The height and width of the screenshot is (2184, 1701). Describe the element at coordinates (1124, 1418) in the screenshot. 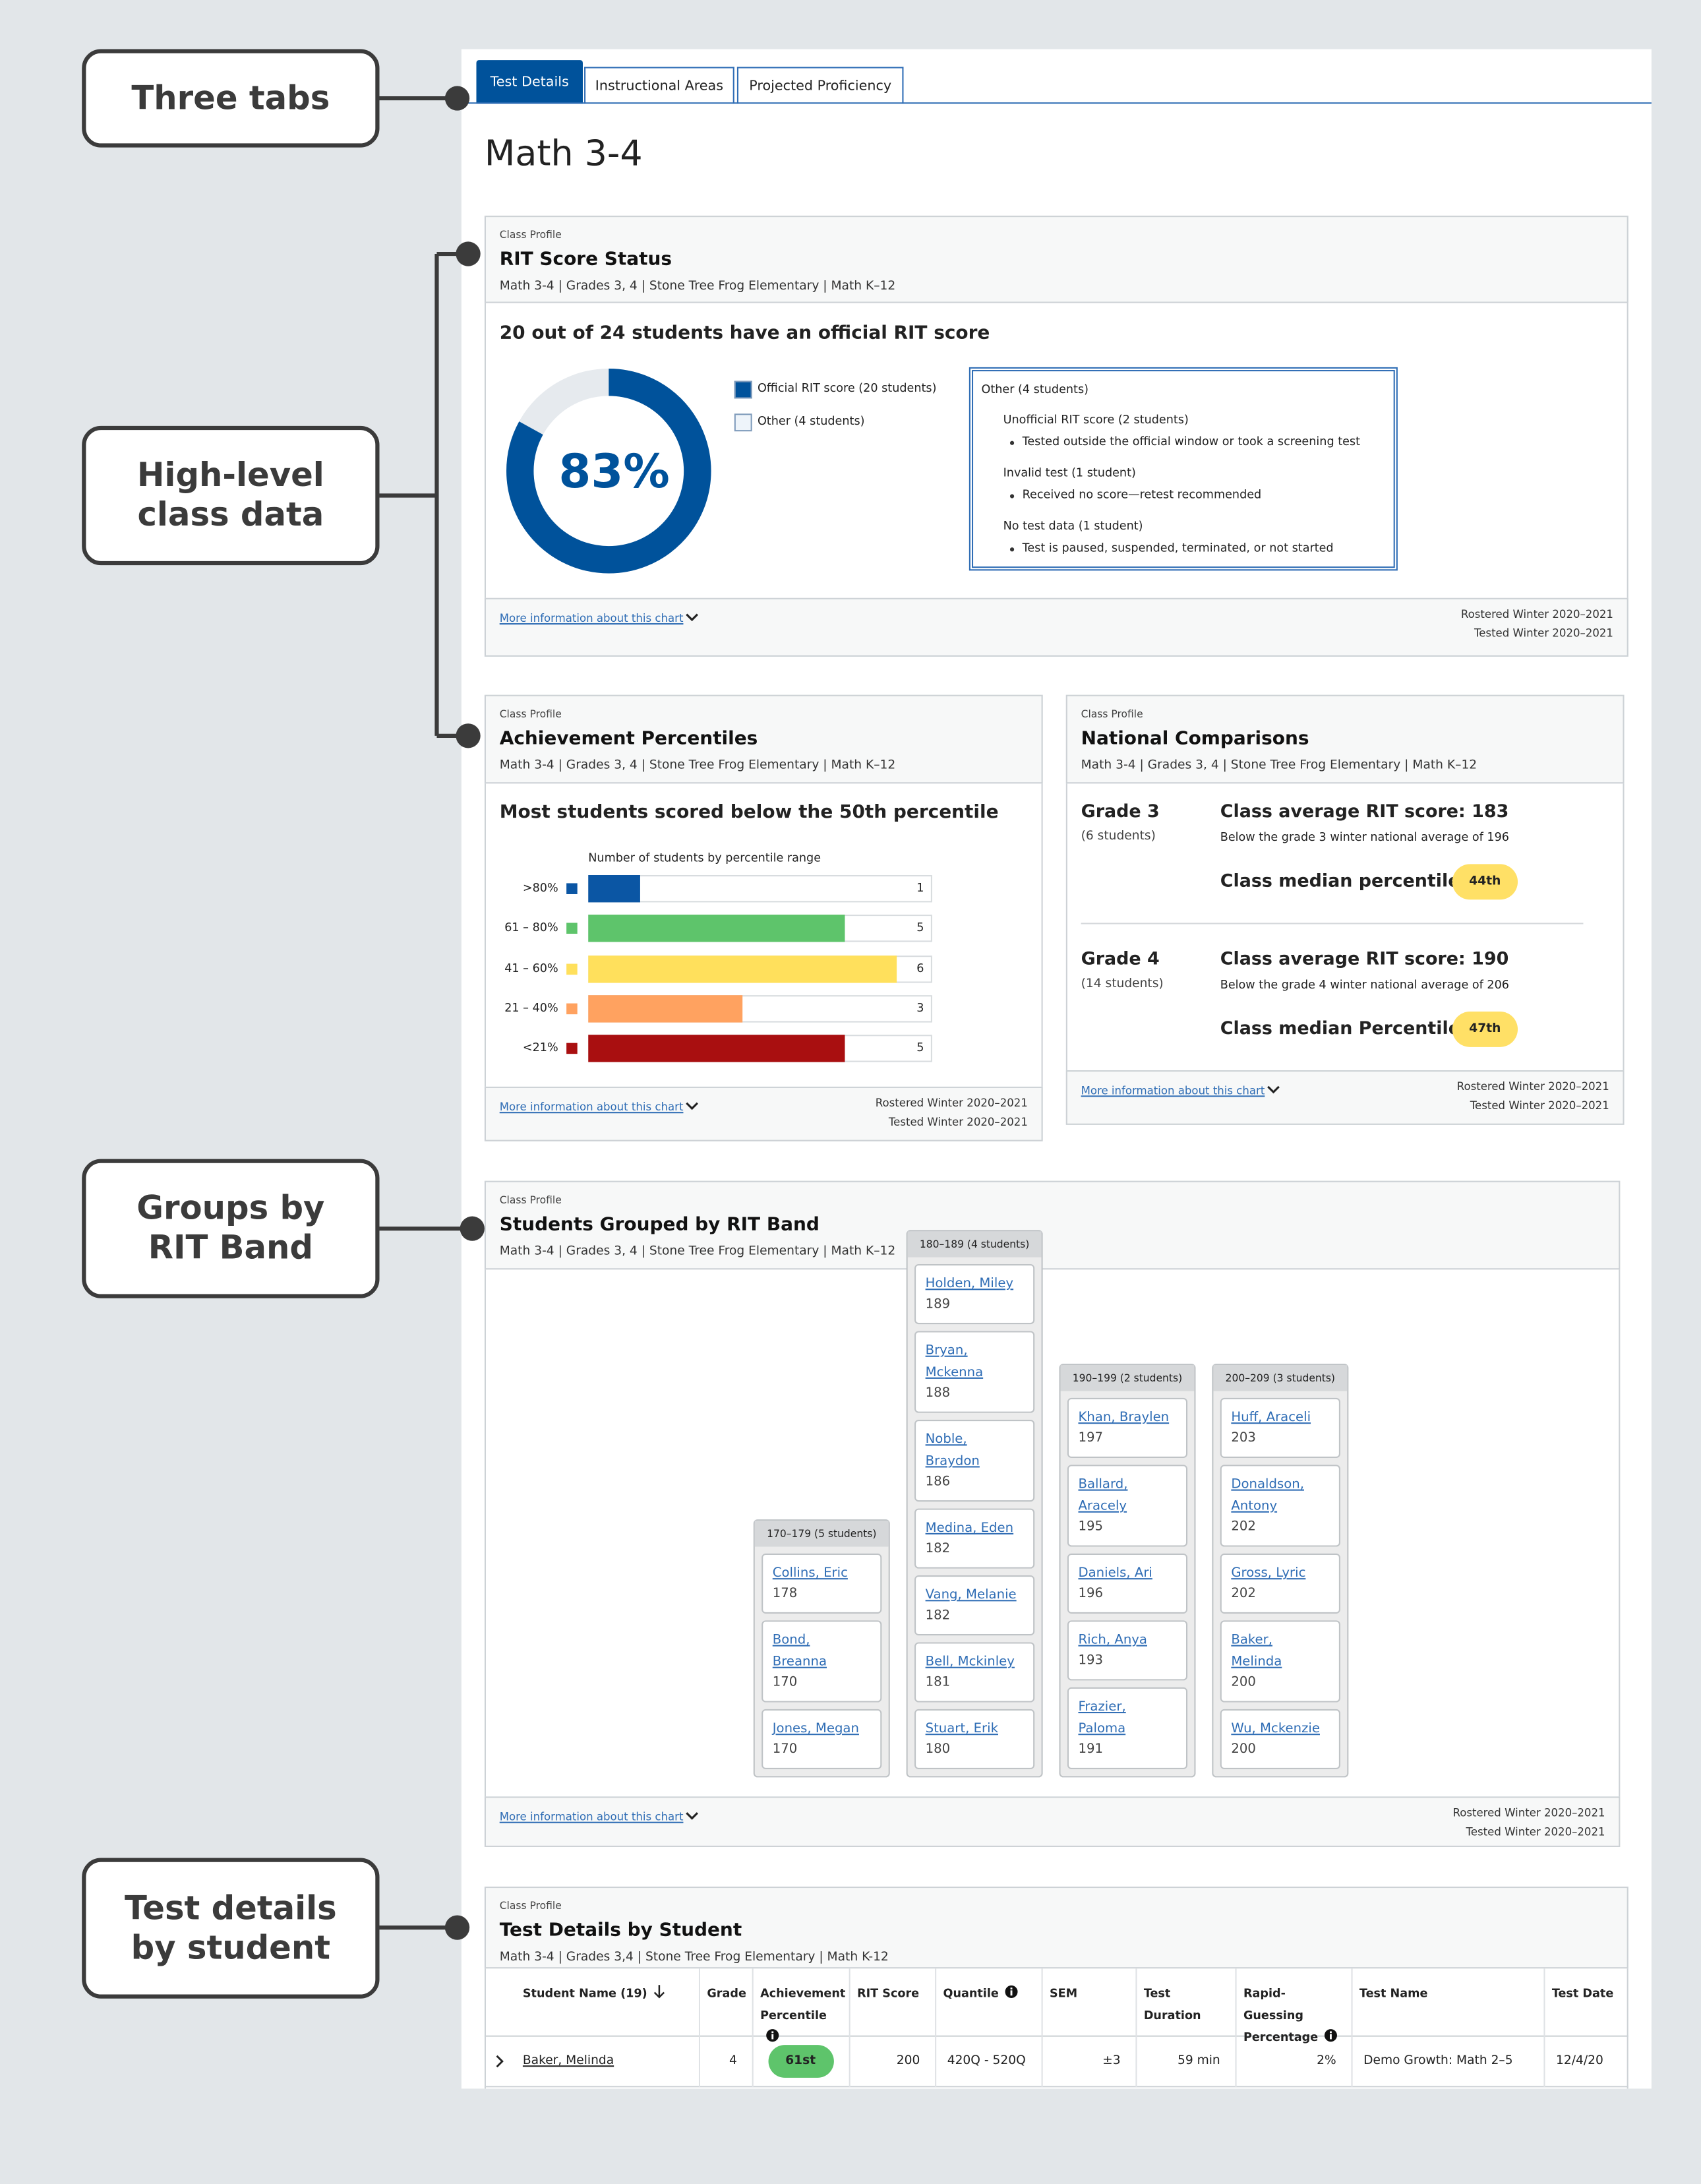

I see `student-name: Khan, Braylen` at that location.